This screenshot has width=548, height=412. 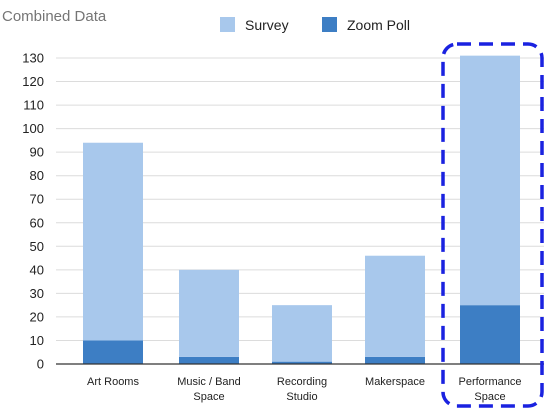 I want to click on y-tick-label: 20, so click(x=37, y=316).